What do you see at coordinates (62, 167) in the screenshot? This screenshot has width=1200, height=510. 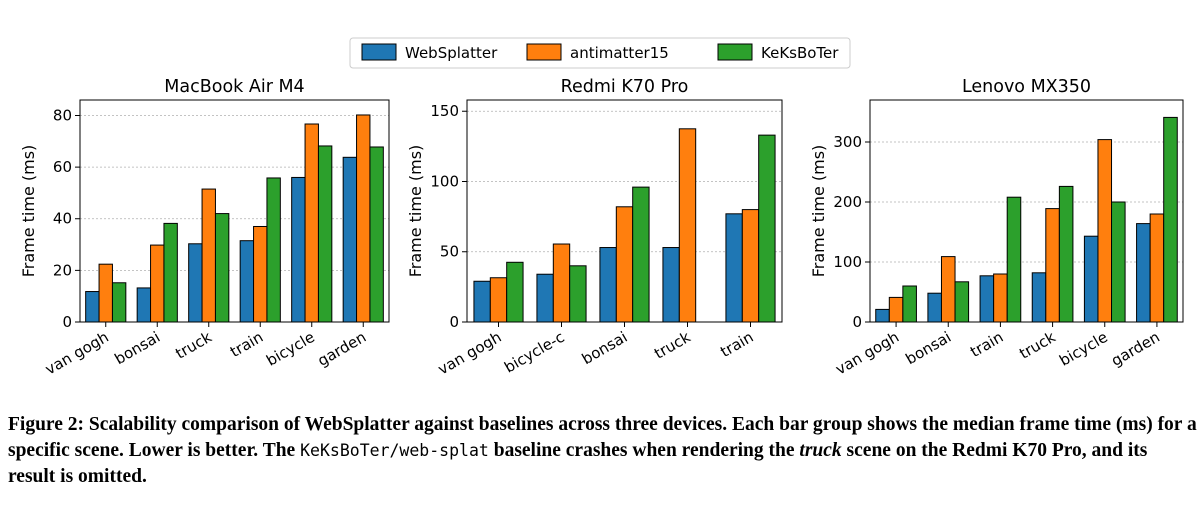 I see `y-tick-label: 60` at bounding box center [62, 167].